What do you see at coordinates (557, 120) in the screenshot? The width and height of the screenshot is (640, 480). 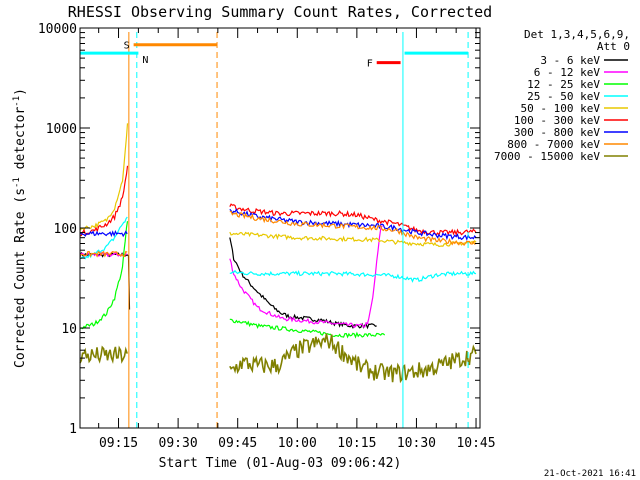 I see `legend-label-5: 100 - 300 keV` at bounding box center [557, 120].